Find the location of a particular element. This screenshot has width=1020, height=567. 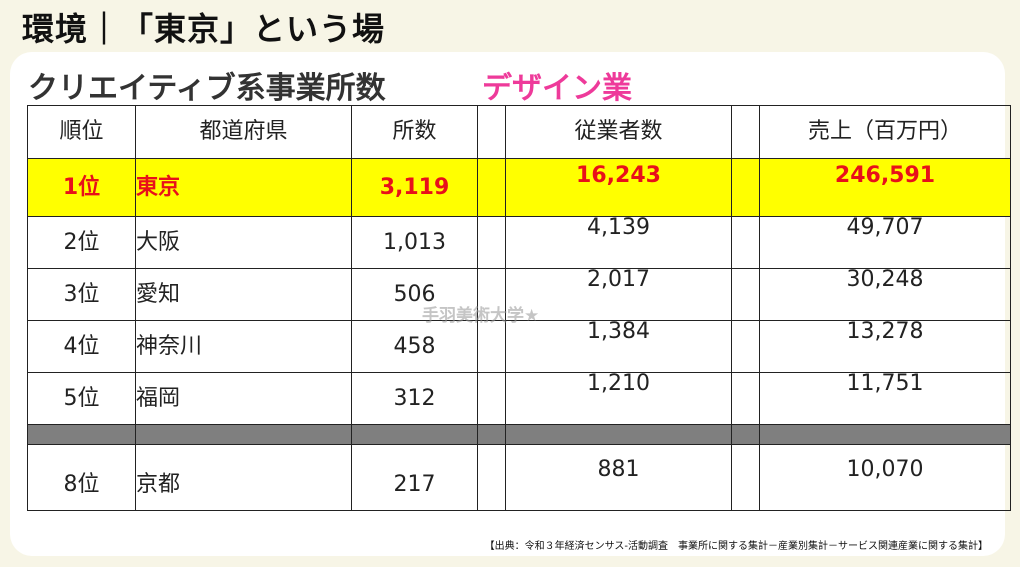

cell-count: 3,119 is located at coordinates (414, 187).